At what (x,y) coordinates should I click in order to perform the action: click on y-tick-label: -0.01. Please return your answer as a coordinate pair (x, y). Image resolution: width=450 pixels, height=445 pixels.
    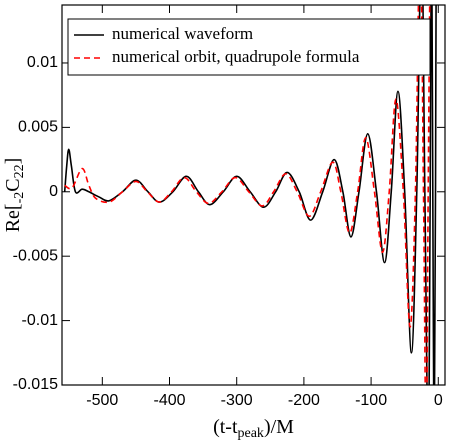
    Looking at the image, I should click on (40, 320).